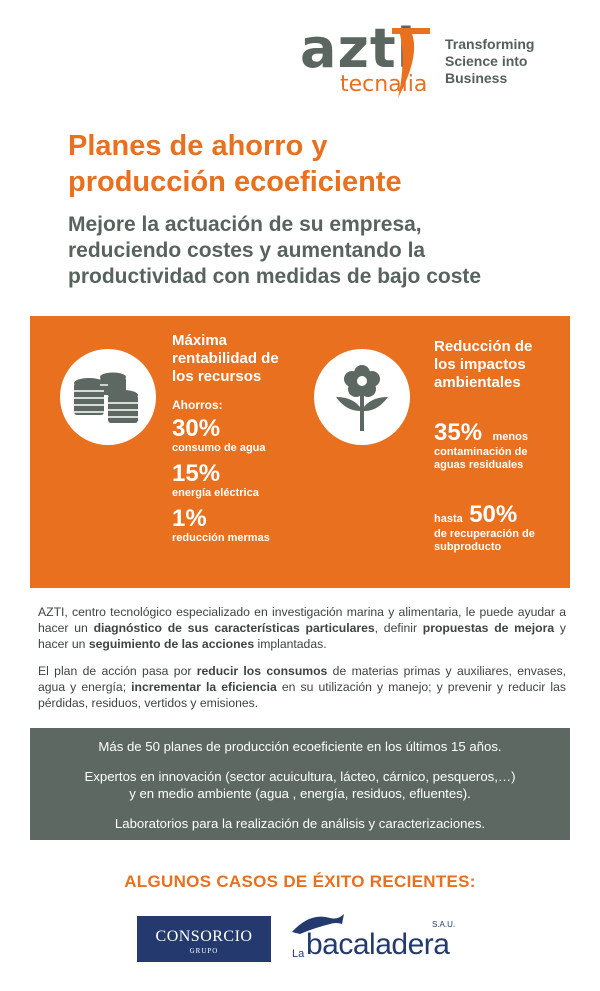 This screenshot has width=600, height=991. What do you see at coordinates (204, 936) in the screenshot?
I see `consorcio-name: CONSORCIO` at bounding box center [204, 936].